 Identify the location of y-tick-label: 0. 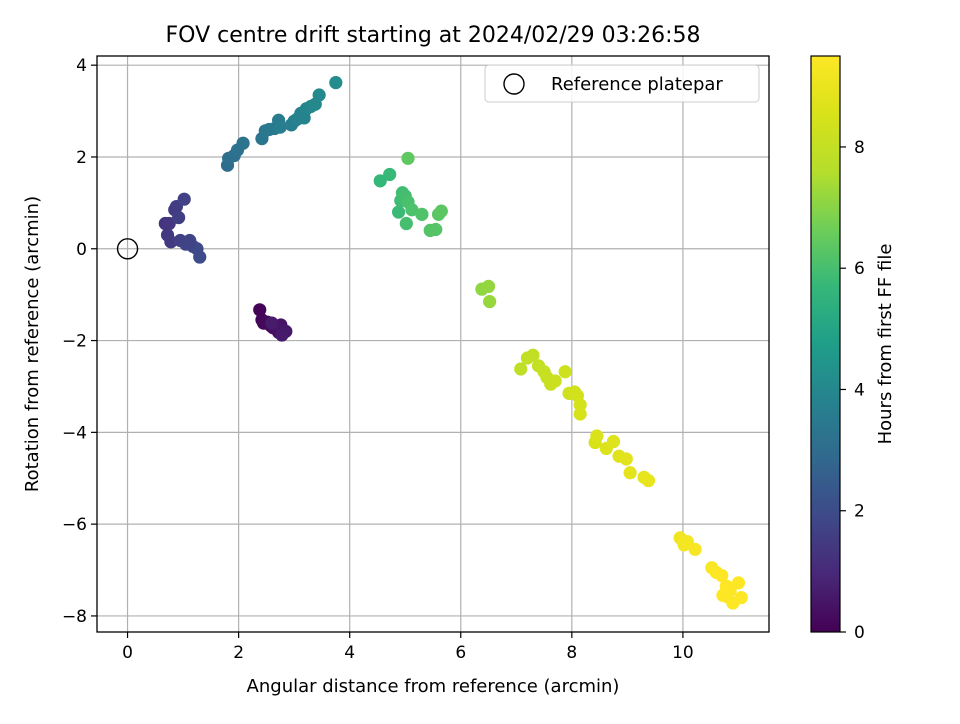
(81, 250).